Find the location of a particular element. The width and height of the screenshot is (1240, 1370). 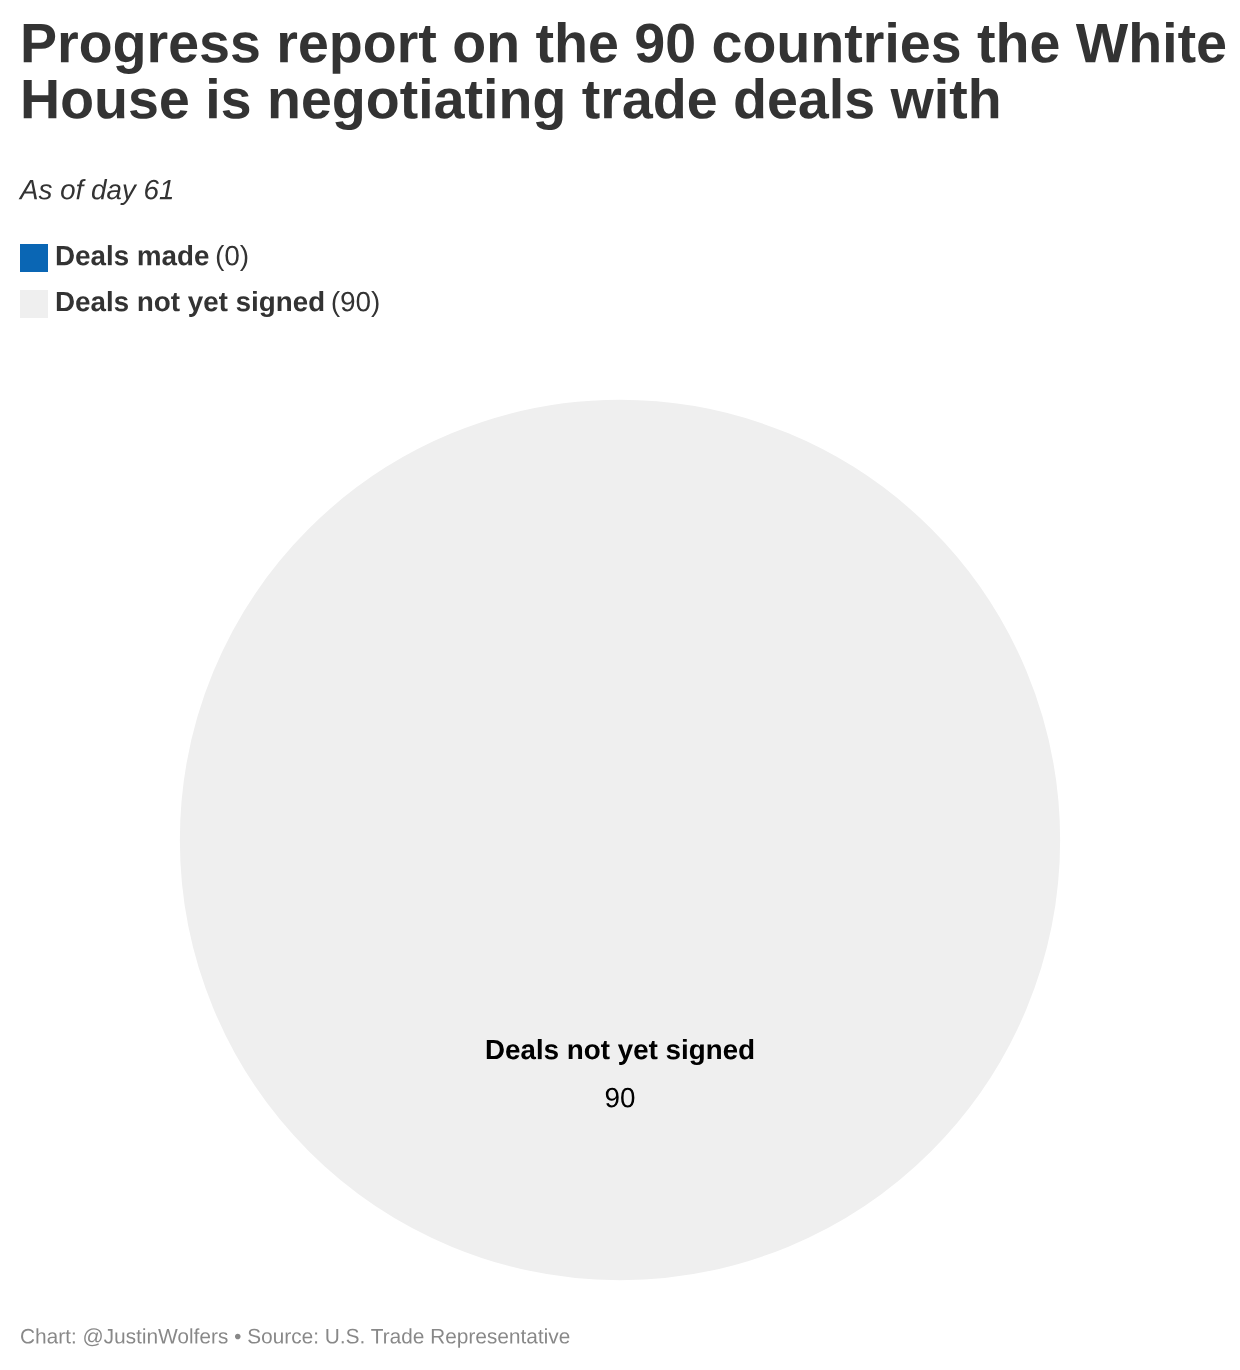

legend-label: Deals not yet signed is located at coordinates (190, 304).